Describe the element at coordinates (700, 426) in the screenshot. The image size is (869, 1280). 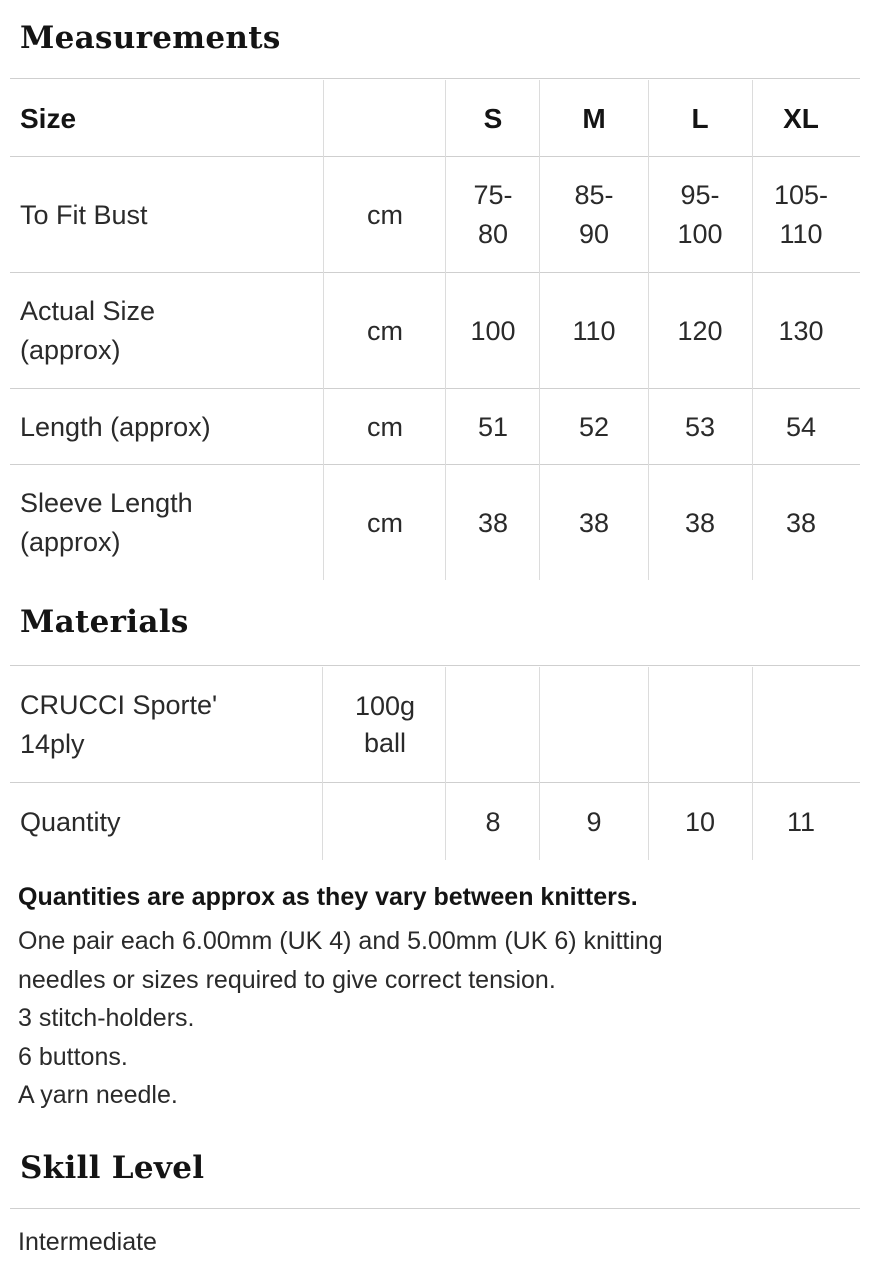
I see `table-cell: 53` at that location.